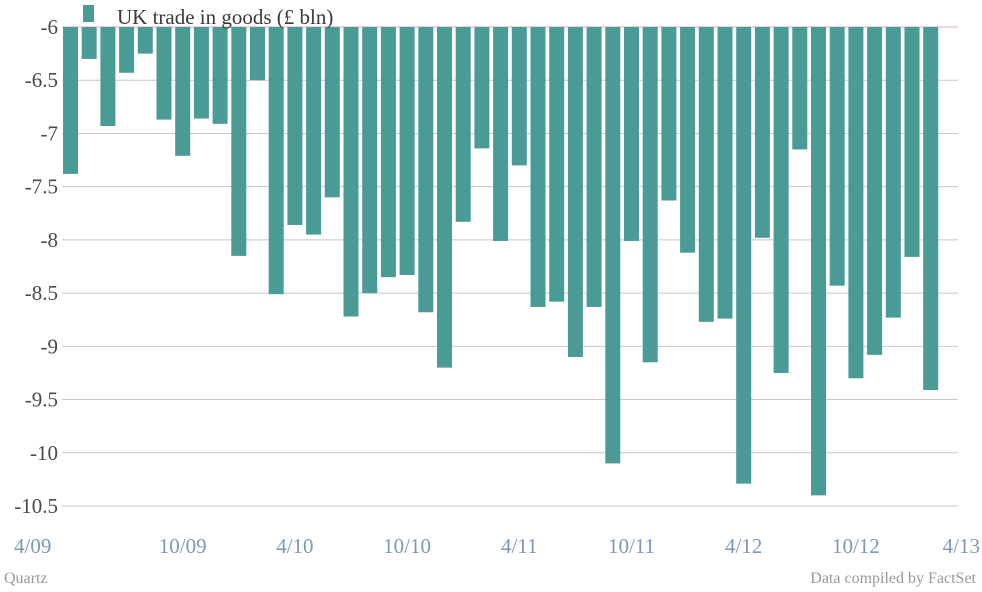  What do you see at coordinates (41, 80) in the screenshot?
I see `y-tick-label: -6.5` at bounding box center [41, 80].